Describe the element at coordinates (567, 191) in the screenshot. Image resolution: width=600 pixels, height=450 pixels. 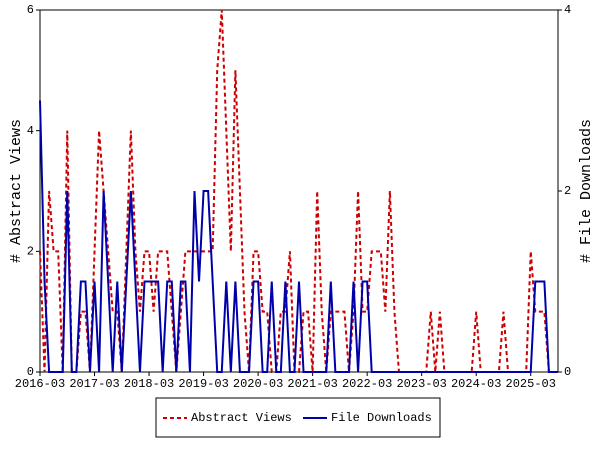
I see `y2-tick-label: 2` at that location.